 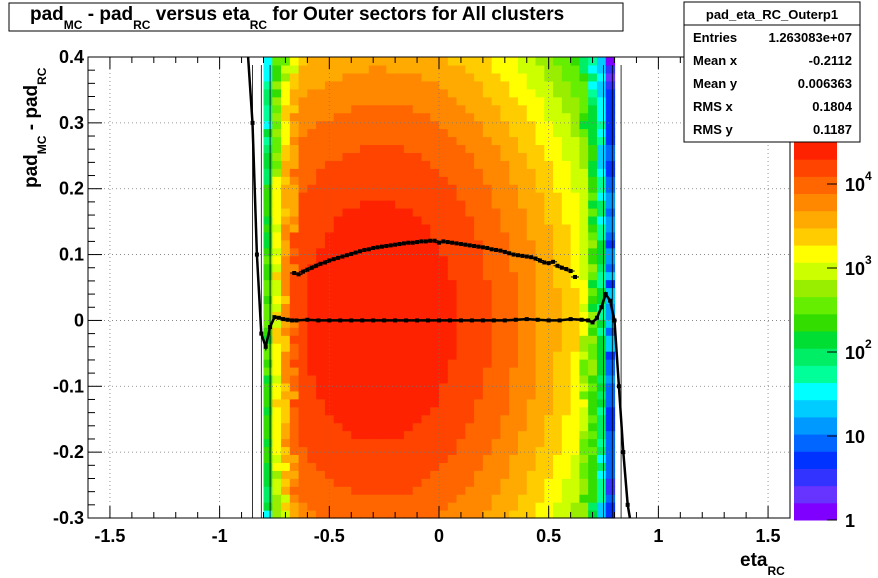 What do you see at coordinates (715, 83) in the screenshot?
I see `stats-meany-label: Mean y` at bounding box center [715, 83].